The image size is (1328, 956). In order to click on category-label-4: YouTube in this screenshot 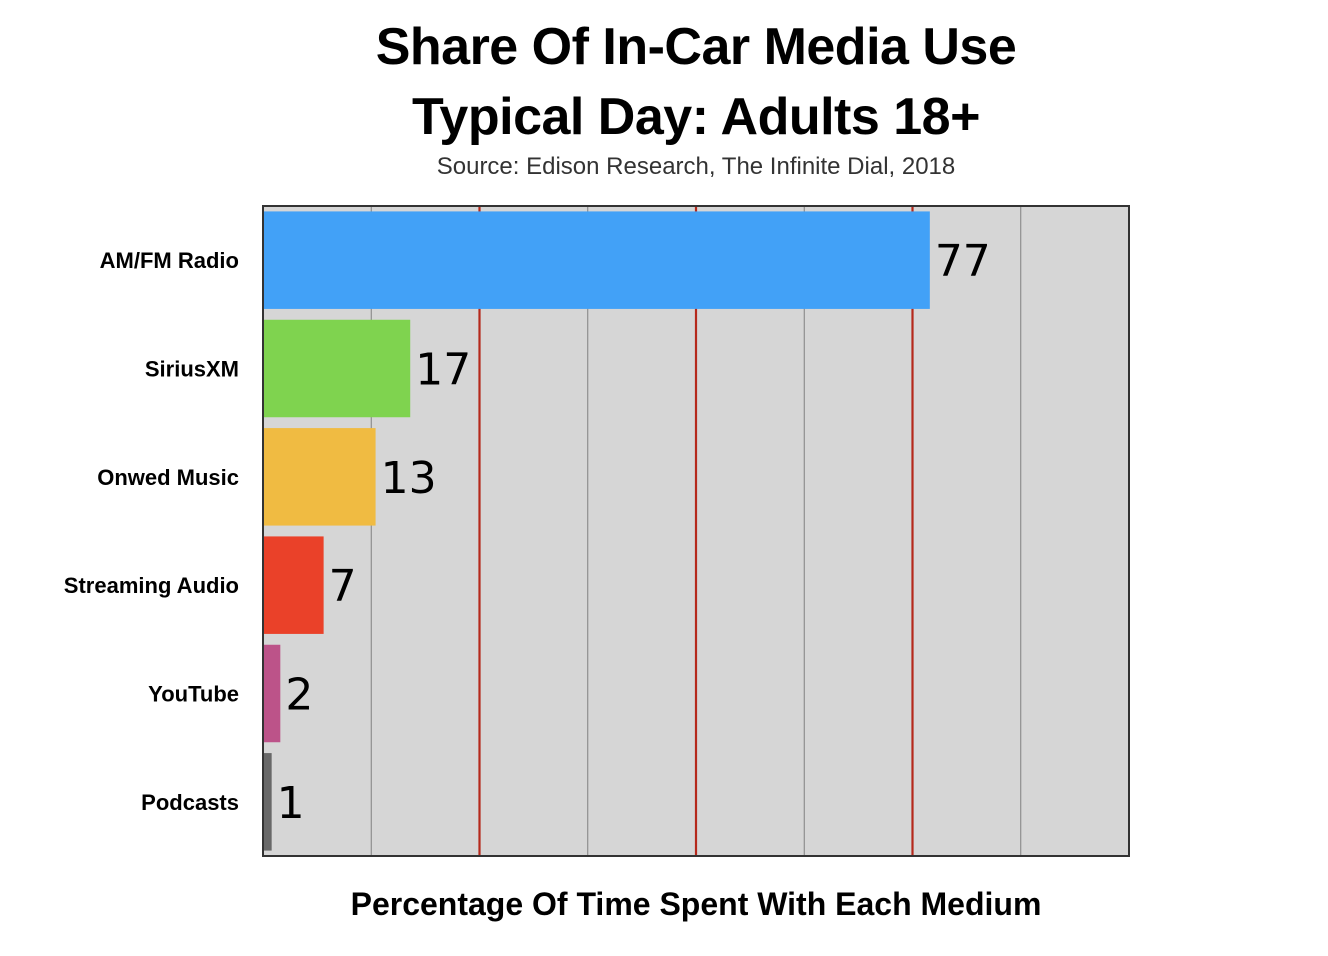, I will do `click(193, 694)`.